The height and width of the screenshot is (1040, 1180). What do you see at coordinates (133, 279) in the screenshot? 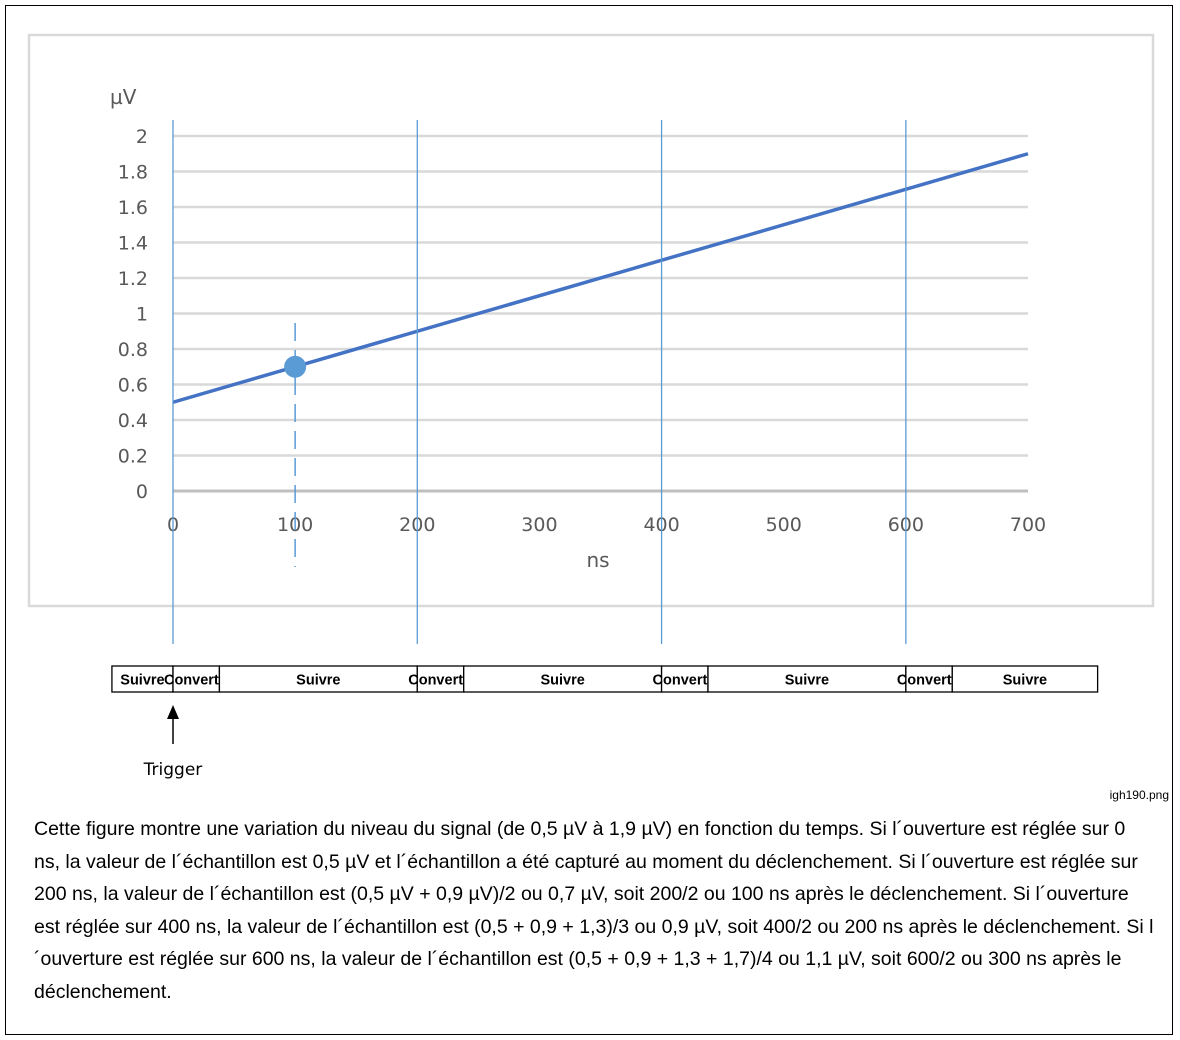
I see `y-tick-label: 1.2` at bounding box center [133, 279].